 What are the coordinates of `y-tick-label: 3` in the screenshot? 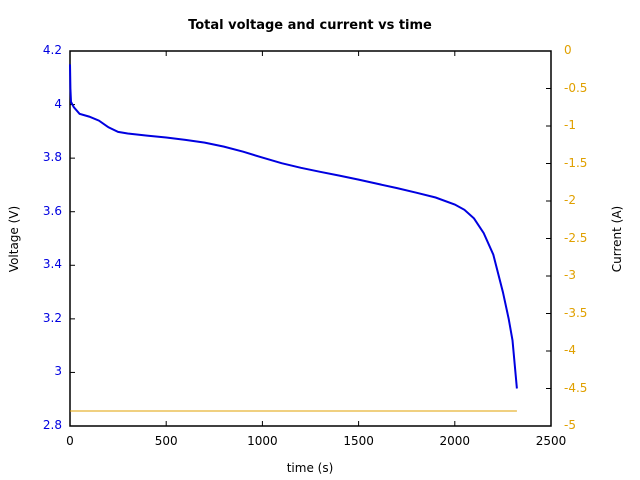 It's located at (58, 371).